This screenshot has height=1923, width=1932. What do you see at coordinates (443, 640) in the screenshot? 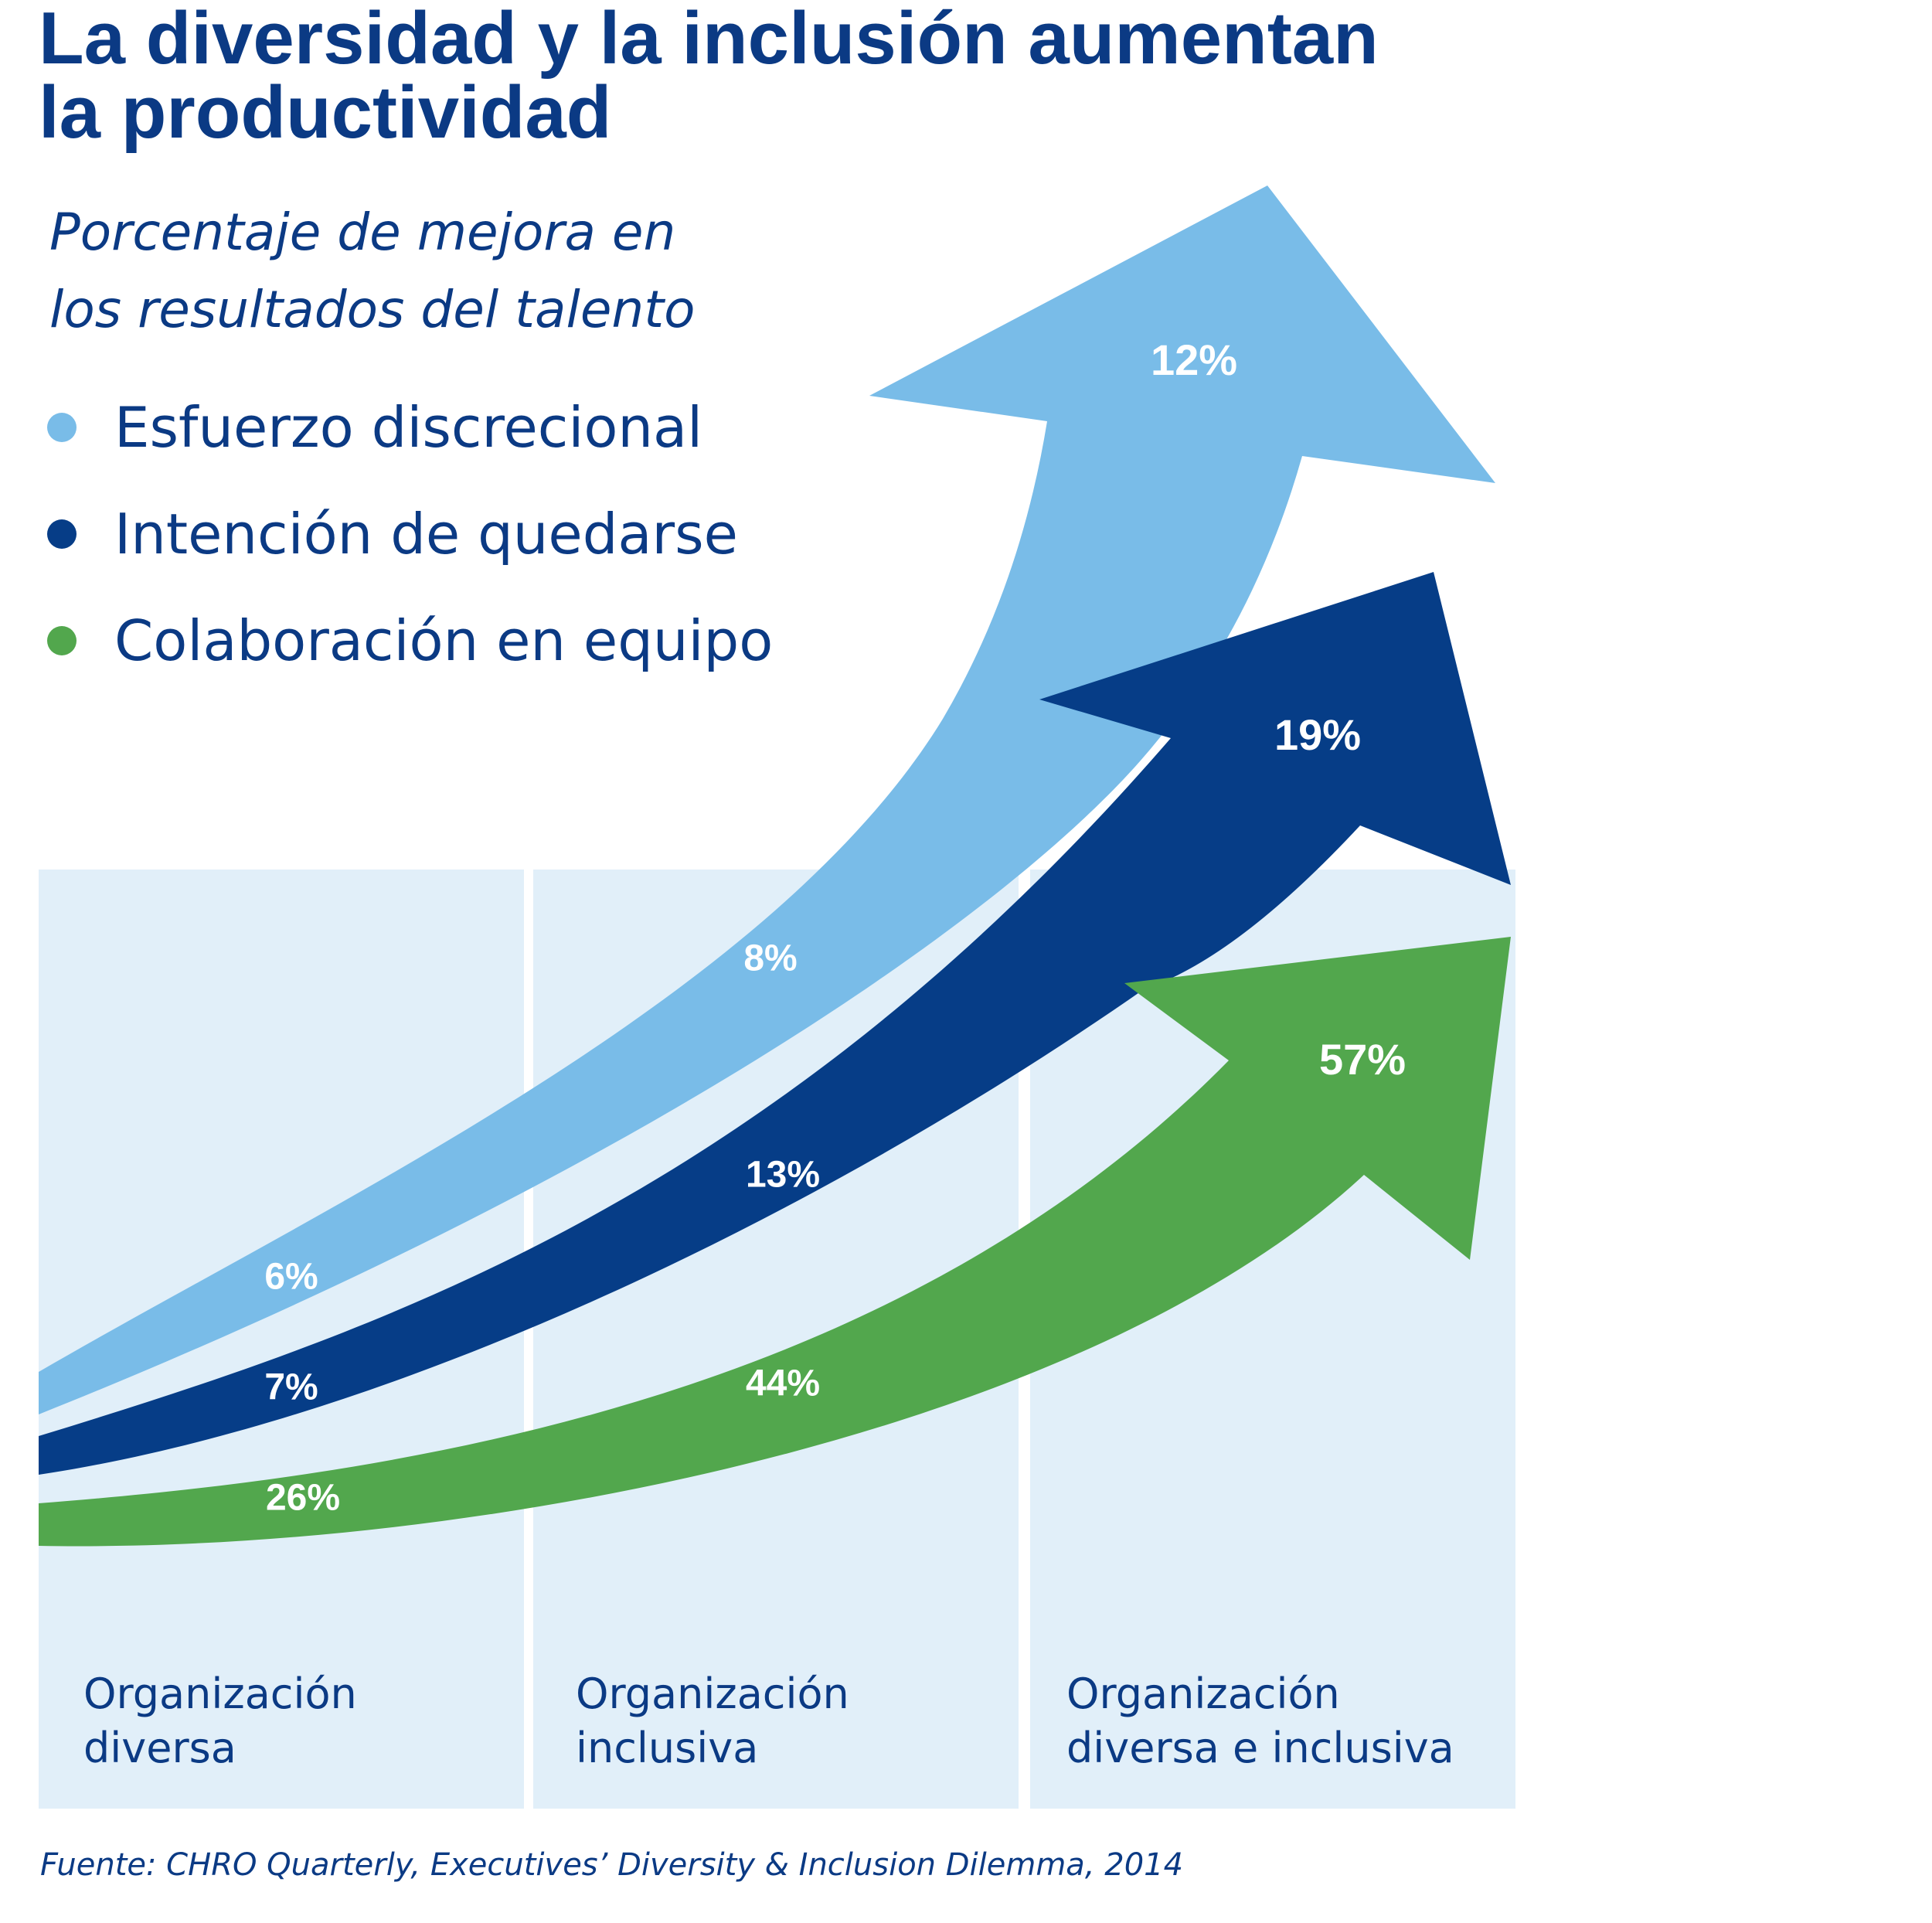
I see `legend-label-3: Colaboración en equipo` at bounding box center [443, 640].